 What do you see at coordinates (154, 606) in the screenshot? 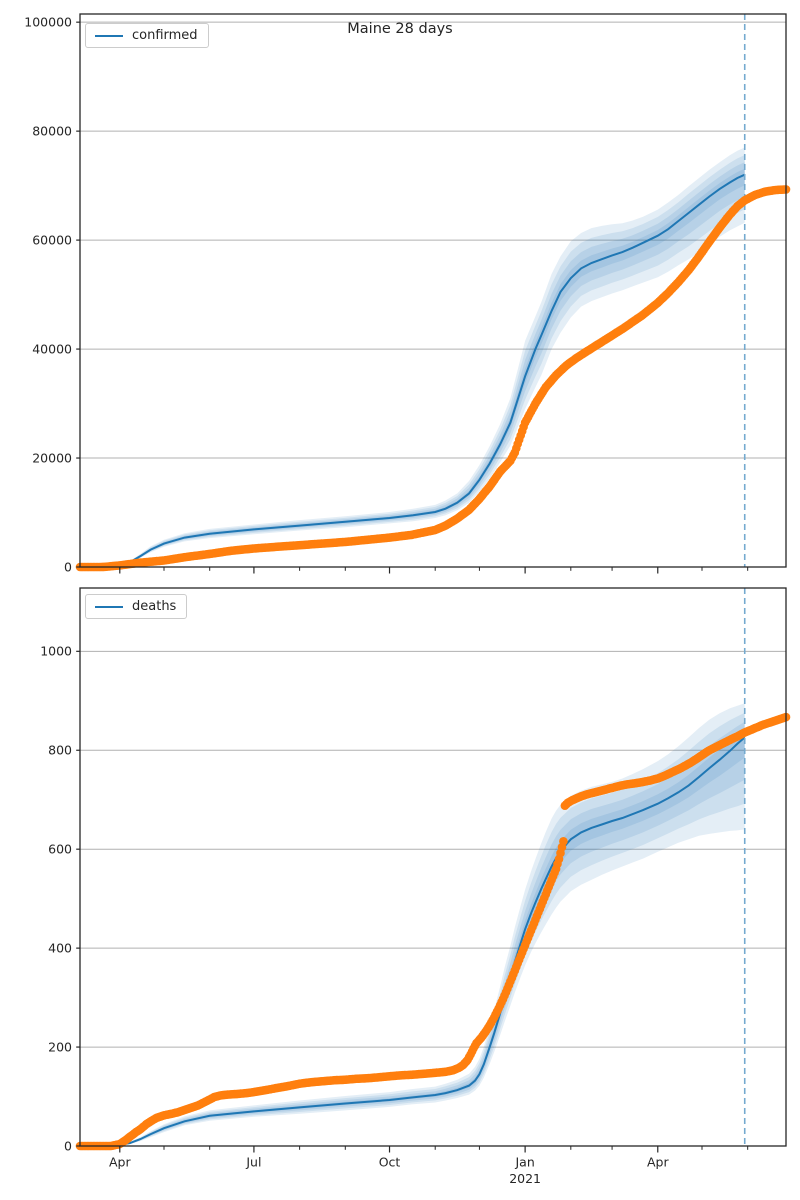
I see `legend-label-deaths: deaths` at bounding box center [154, 606].